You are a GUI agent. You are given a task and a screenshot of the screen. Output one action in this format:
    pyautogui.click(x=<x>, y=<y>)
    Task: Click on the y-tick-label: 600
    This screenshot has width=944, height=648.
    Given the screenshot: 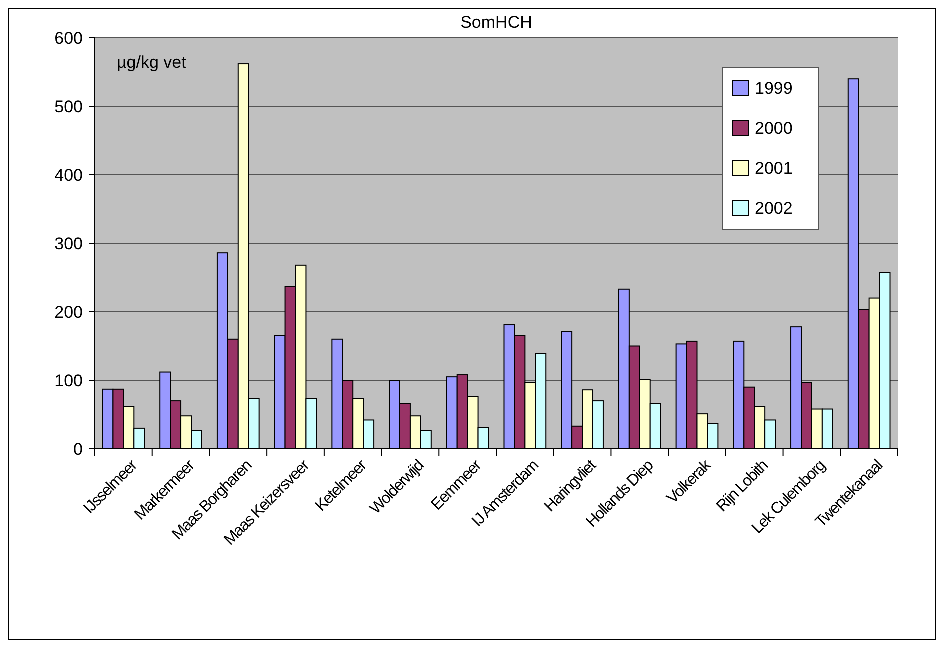 What is the action you would take?
    pyautogui.click(x=68, y=38)
    